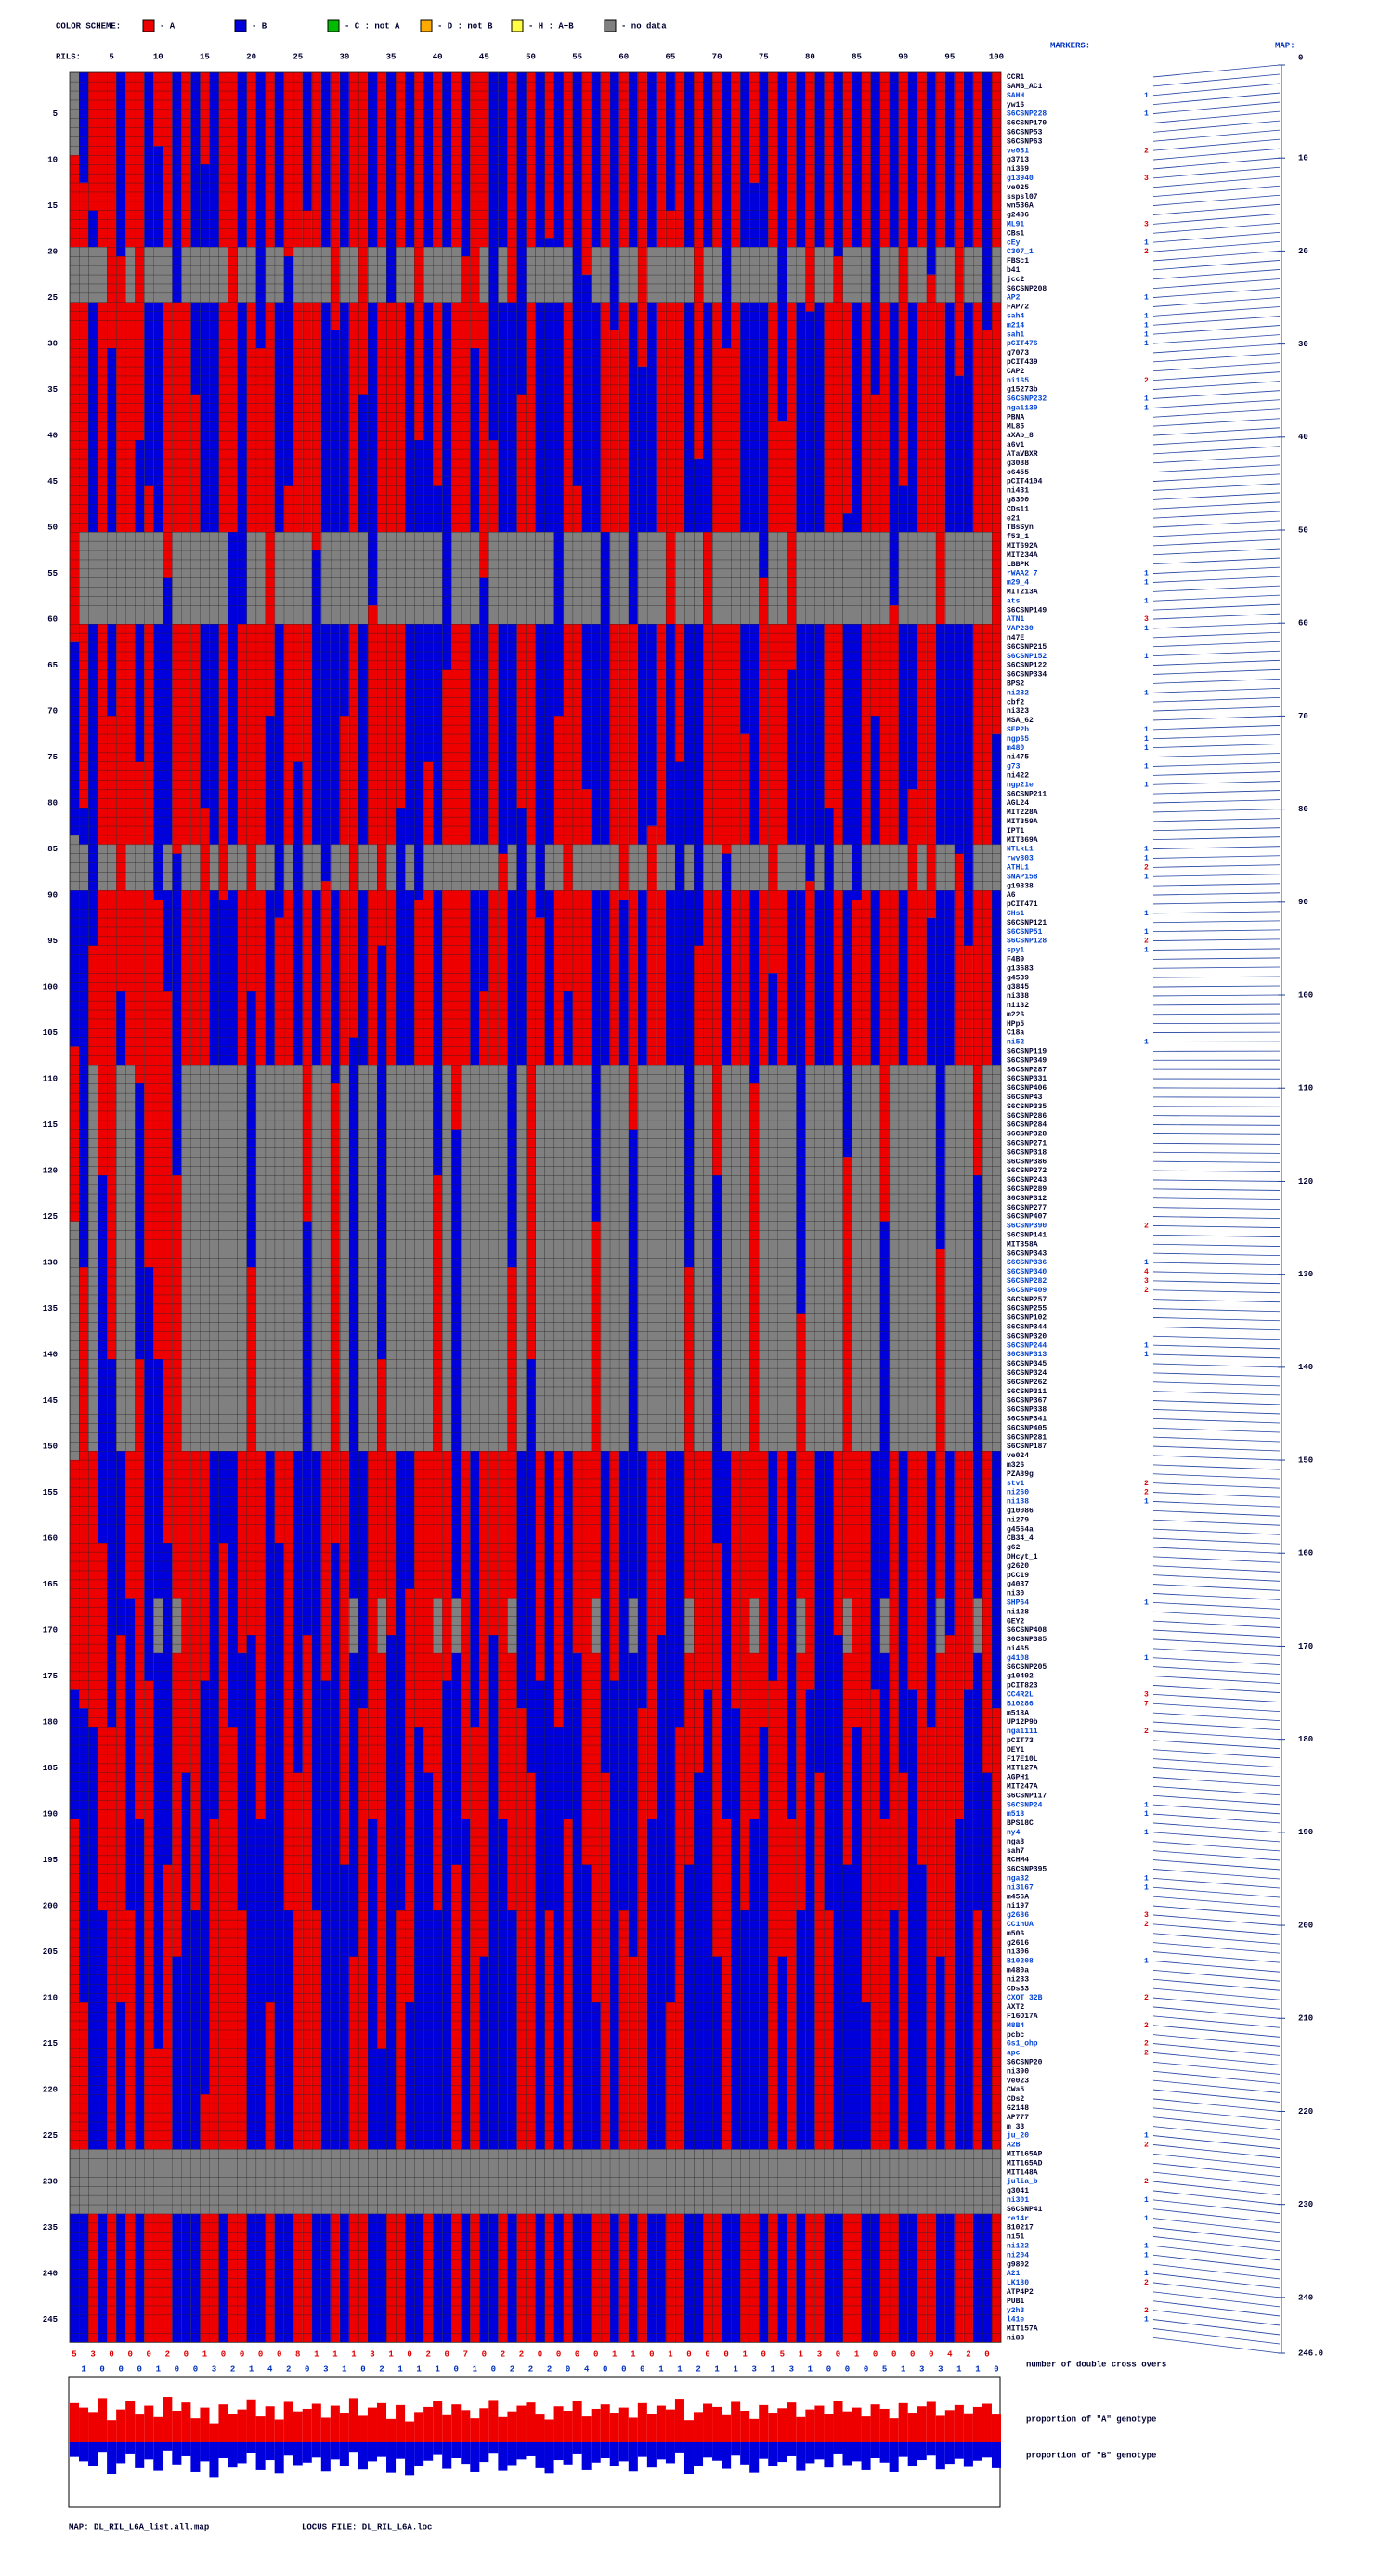  I want to click on marker-name: ni165, so click(1018, 381).